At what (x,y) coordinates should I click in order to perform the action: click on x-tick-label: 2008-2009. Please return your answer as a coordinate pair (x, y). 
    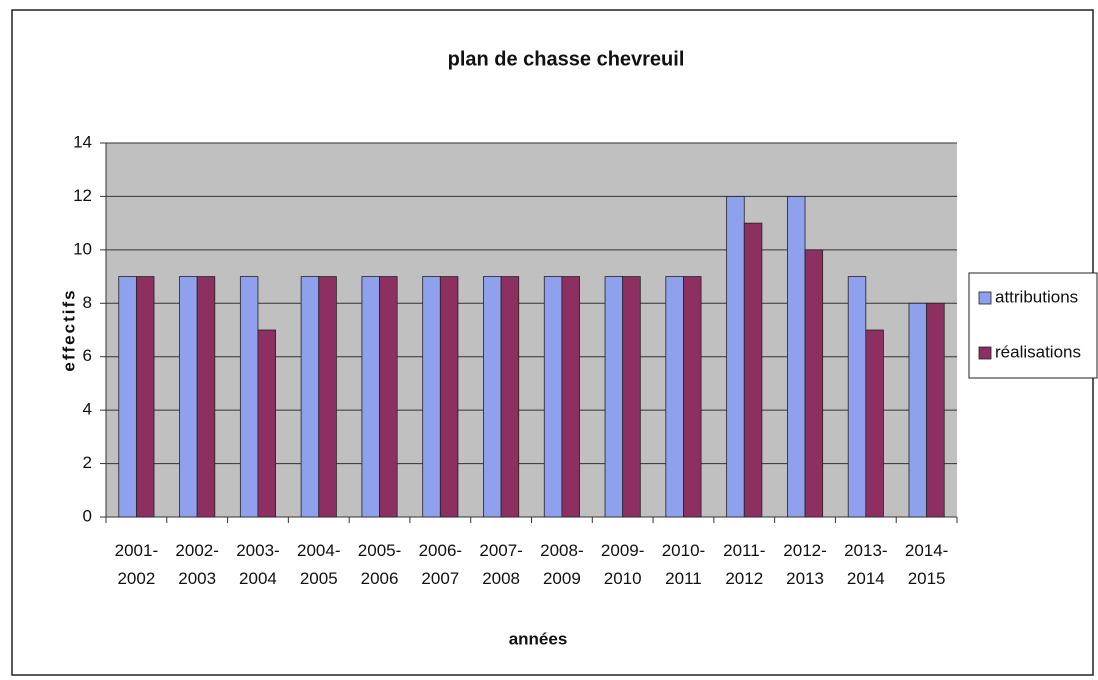
    Looking at the image, I should click on (561, 564).